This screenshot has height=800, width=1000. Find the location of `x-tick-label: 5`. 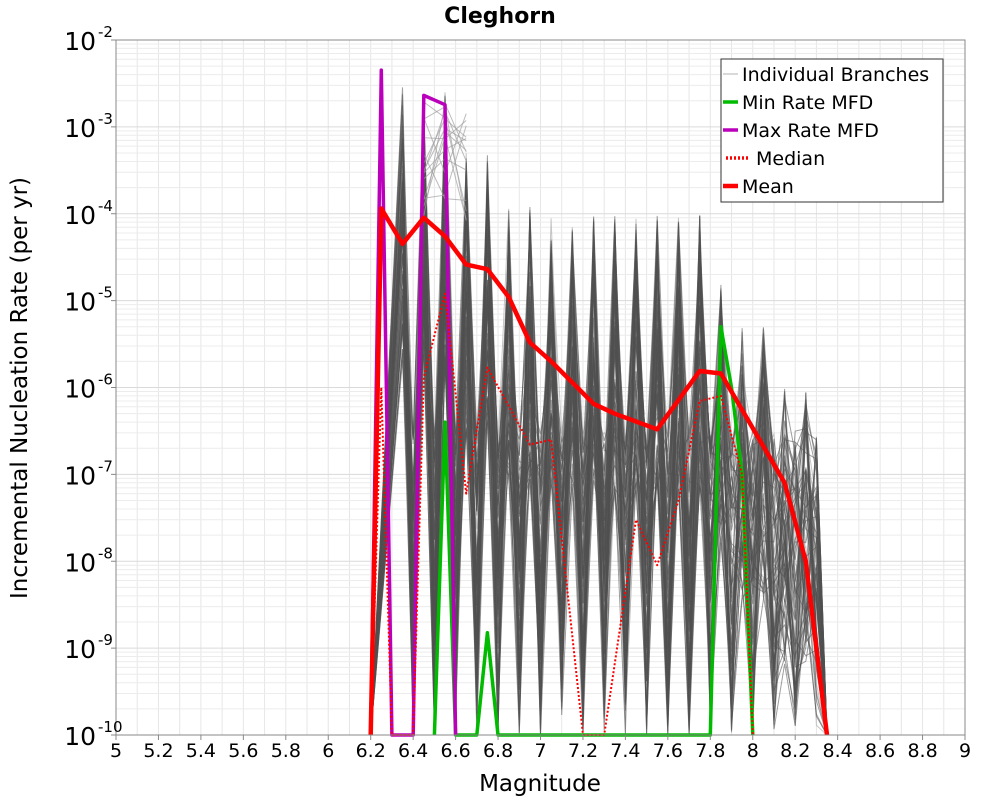

x-tick-label: 5 is located at coordinates (116, 751).